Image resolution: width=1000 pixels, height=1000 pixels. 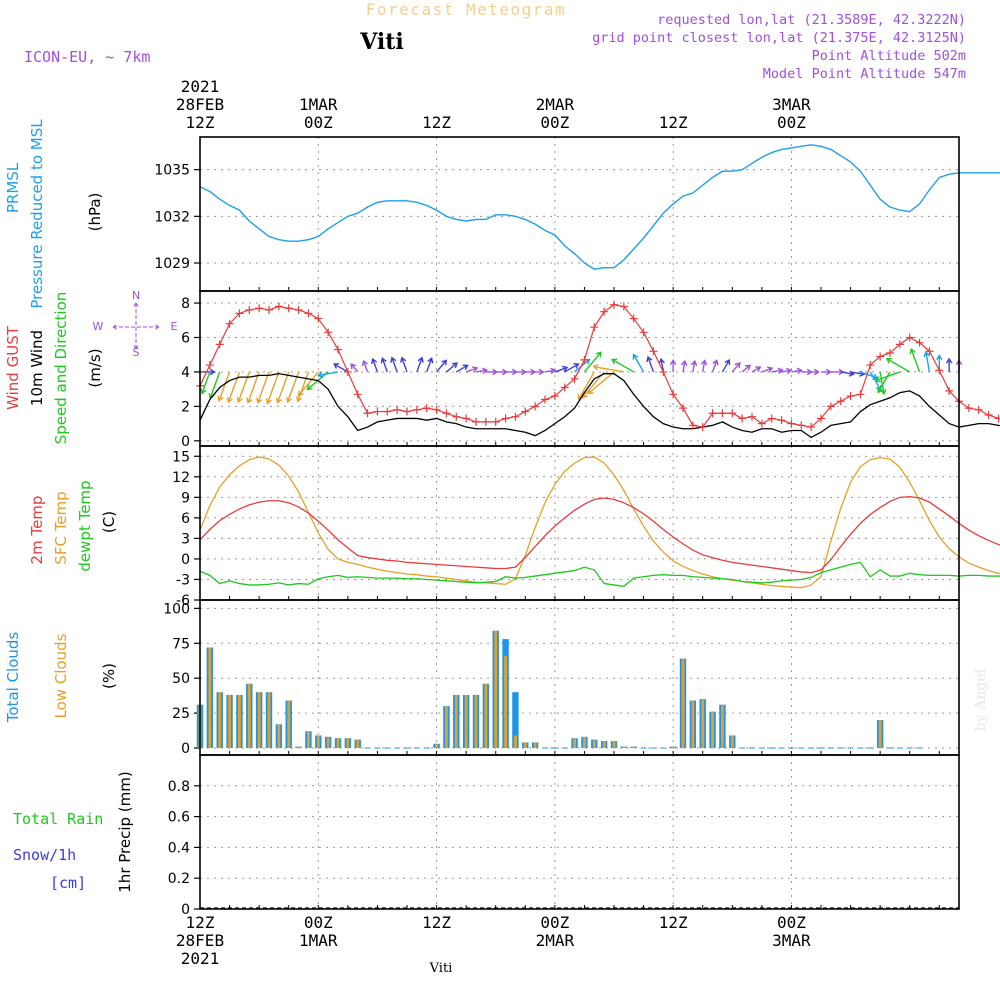 I want to click on bottom-time-label: 2MAR, so click(x=555, y=940).